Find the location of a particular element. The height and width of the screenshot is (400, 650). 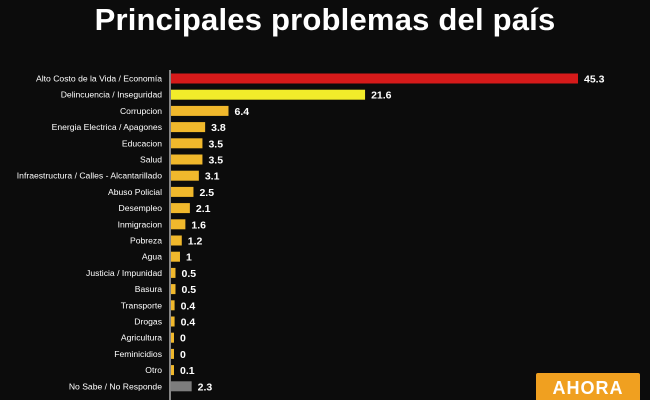

category-label: Transporte is located at coordinates (141, 305).